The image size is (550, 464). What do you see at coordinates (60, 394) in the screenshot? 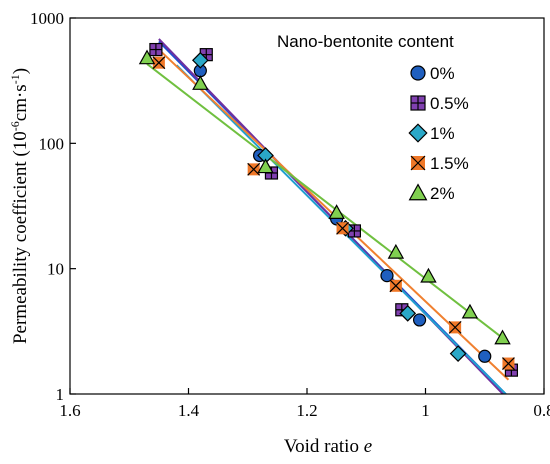
I see `y-tick-label: 1` at bounding box center [60, 394].